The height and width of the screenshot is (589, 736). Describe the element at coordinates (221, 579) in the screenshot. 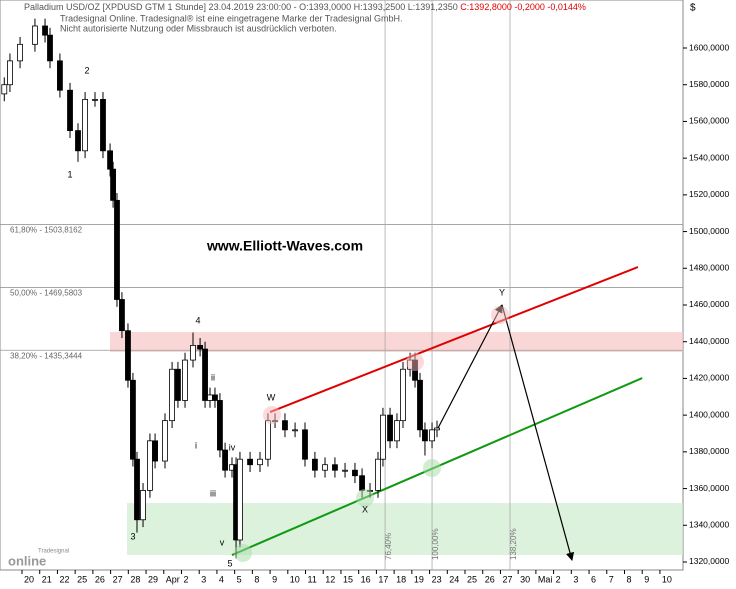

I see `x-tick-label: 4` at that location.